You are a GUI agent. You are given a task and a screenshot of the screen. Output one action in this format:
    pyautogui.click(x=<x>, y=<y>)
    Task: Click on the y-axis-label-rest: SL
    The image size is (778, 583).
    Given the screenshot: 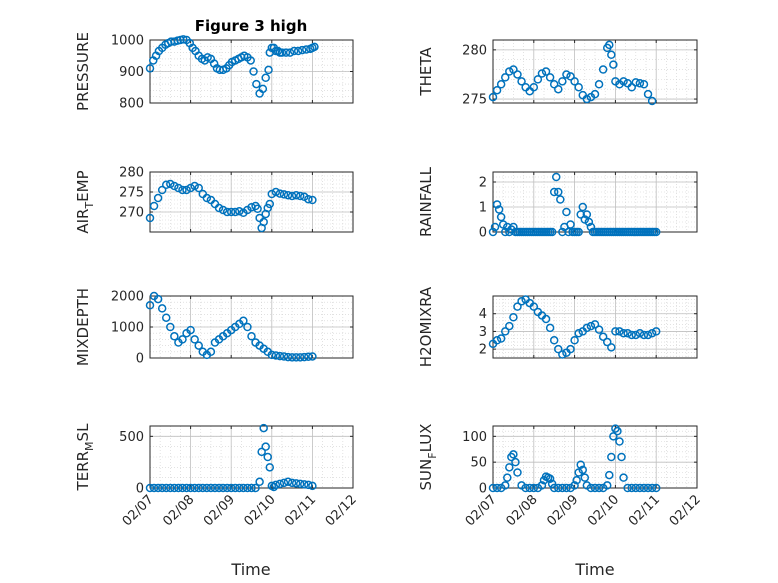 What is the action you would take?
    pyautogui.click(x=83, y=432)
    